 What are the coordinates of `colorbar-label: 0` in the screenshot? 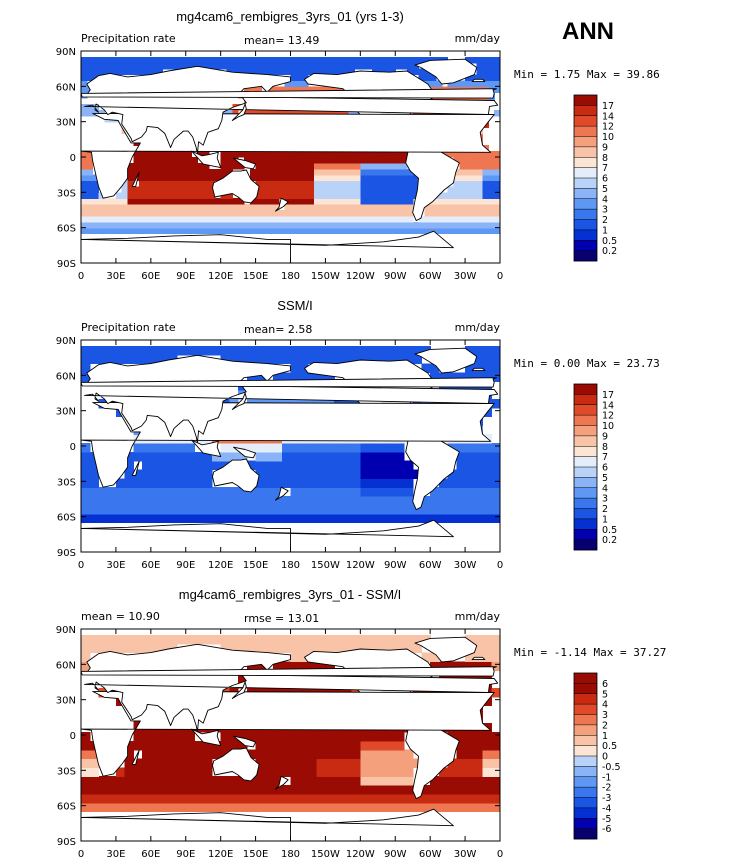 It's located at (605, 757).